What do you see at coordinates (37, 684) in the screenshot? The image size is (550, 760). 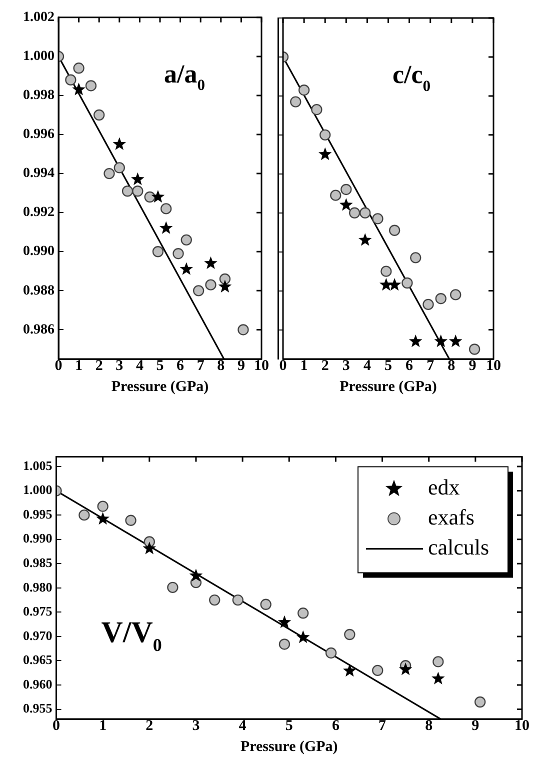 I see `y-tick-label: 0.960` at bounding box center [37, 684].